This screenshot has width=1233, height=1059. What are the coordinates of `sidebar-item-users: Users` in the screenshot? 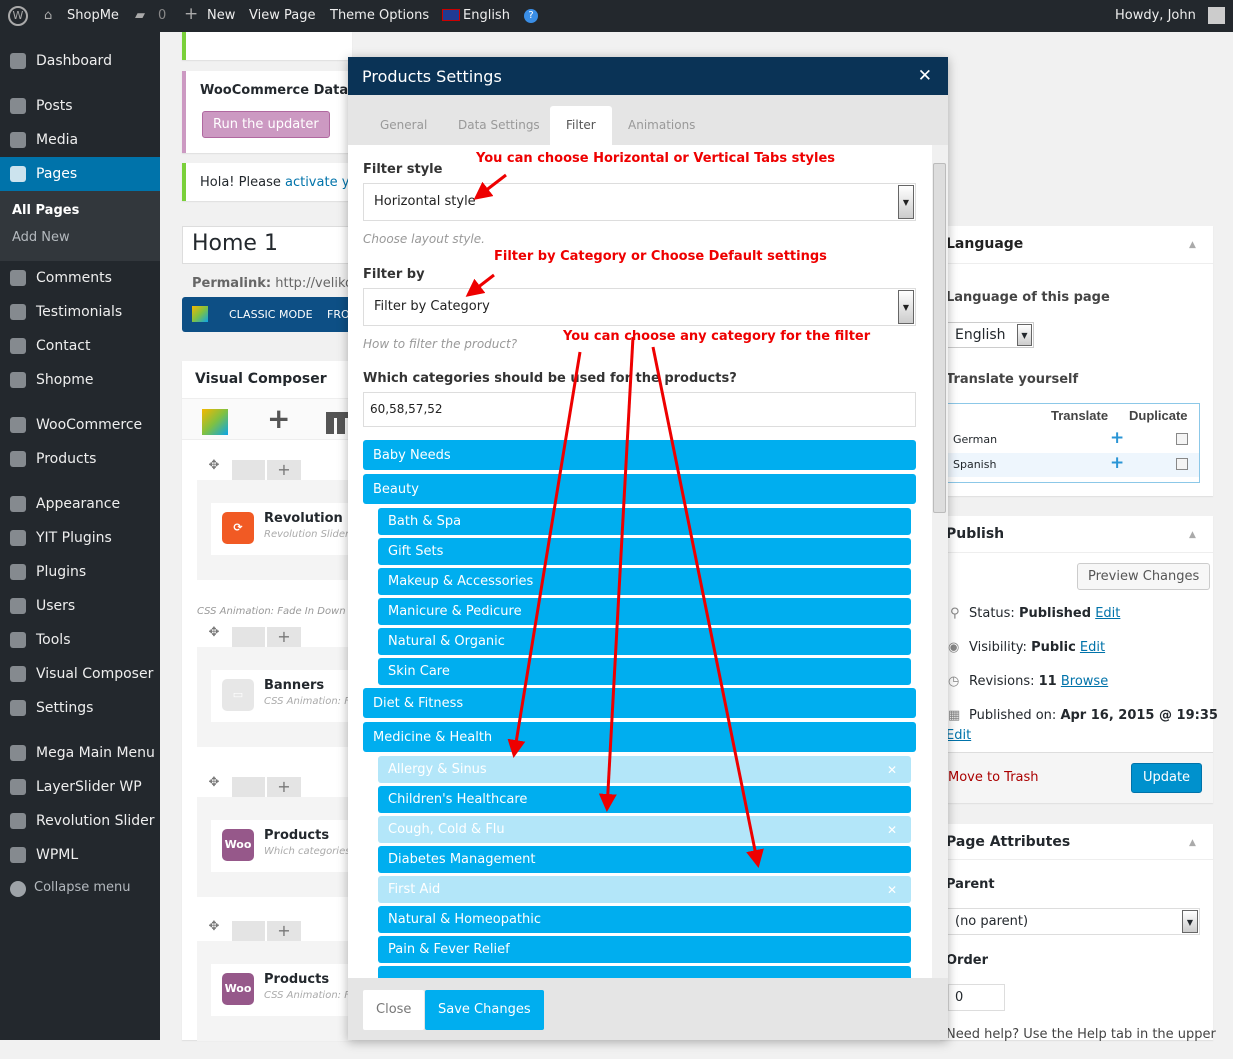 It's located at (80, 606).